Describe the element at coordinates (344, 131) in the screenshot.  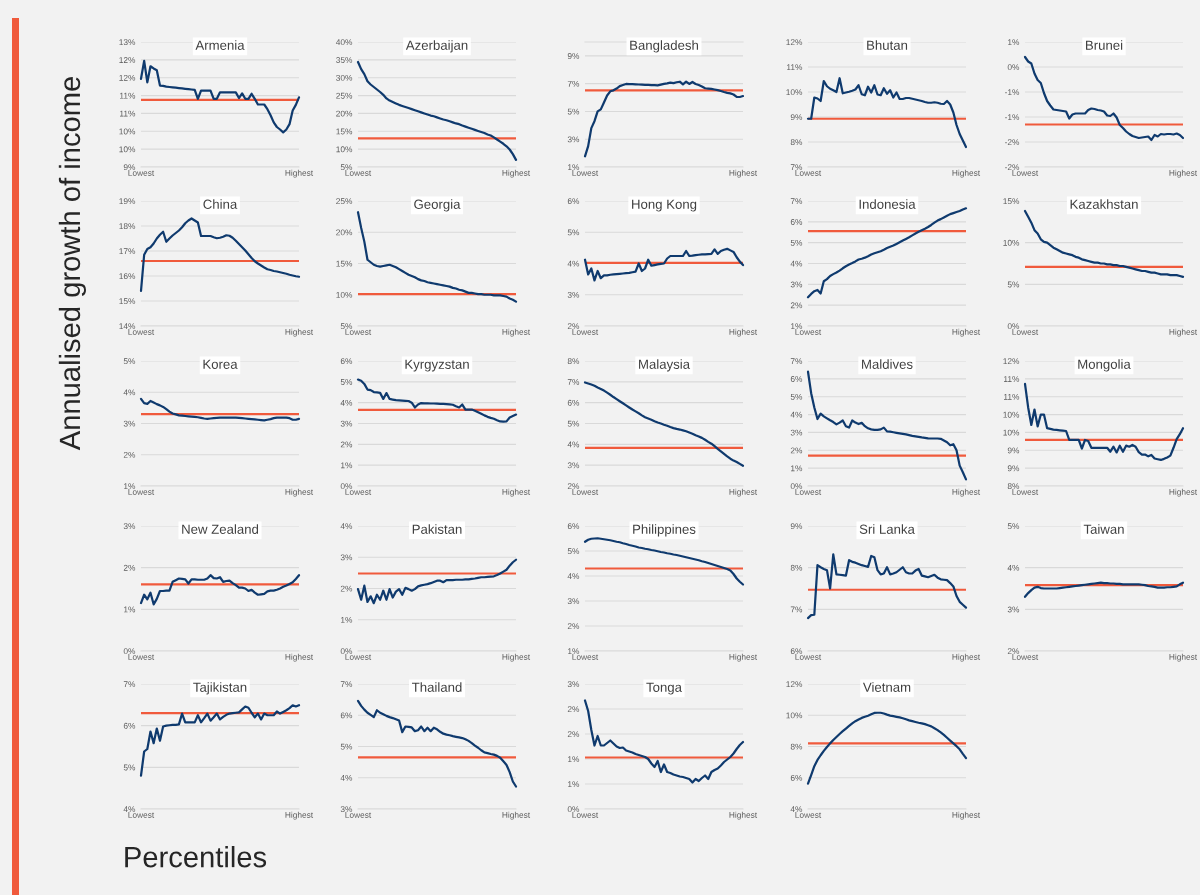
I see `y-tick-label: 15%` at that location.